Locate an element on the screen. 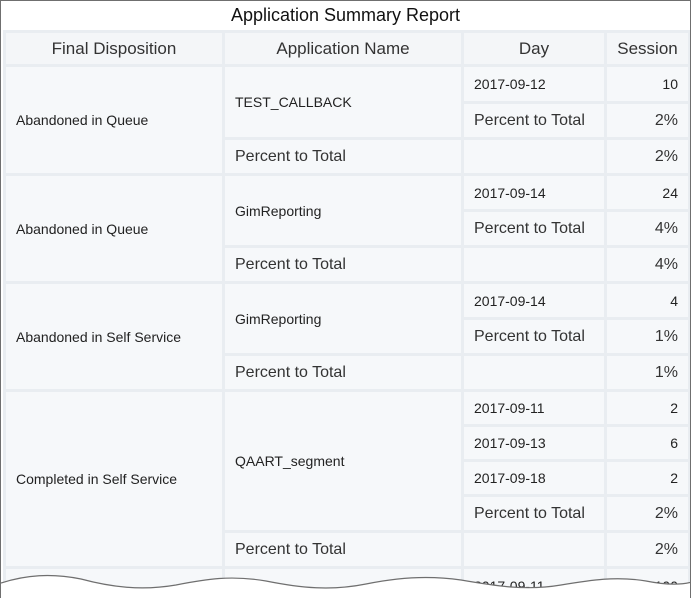  session-cell: 4 is located at coordinates (647, 300).